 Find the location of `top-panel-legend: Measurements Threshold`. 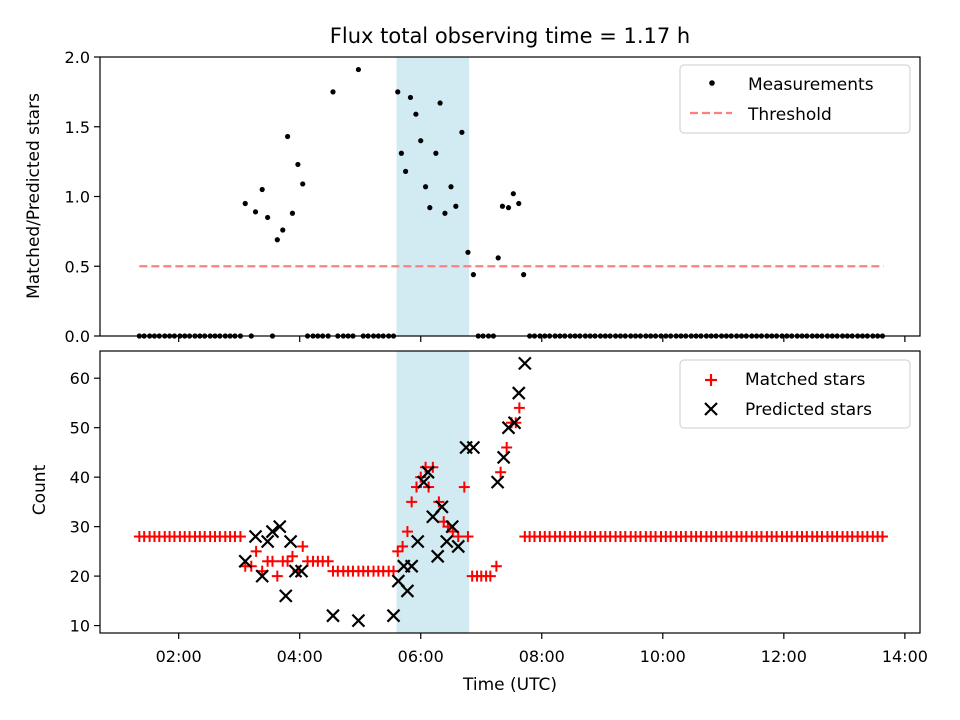

top-panel-legend: Measurements Threshold is located at coordinates (795, 99).